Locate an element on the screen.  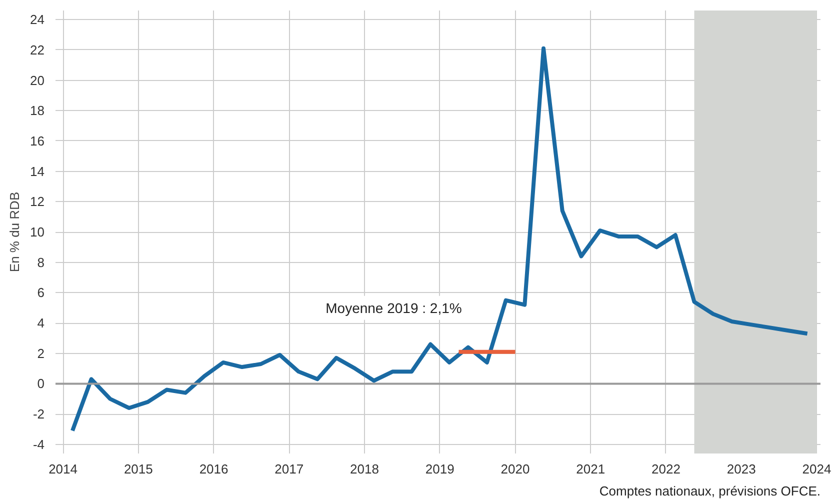
y-axis-title: En % du RDB is located at coordinates (14, 232).